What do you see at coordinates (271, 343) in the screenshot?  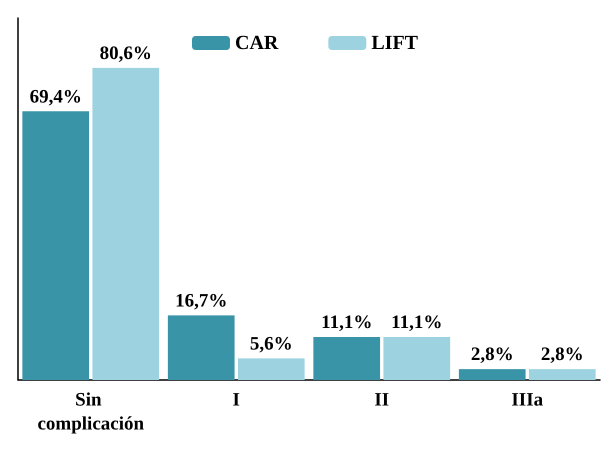 I see `data-label: 5,6%` at bounding box center [271, 343].